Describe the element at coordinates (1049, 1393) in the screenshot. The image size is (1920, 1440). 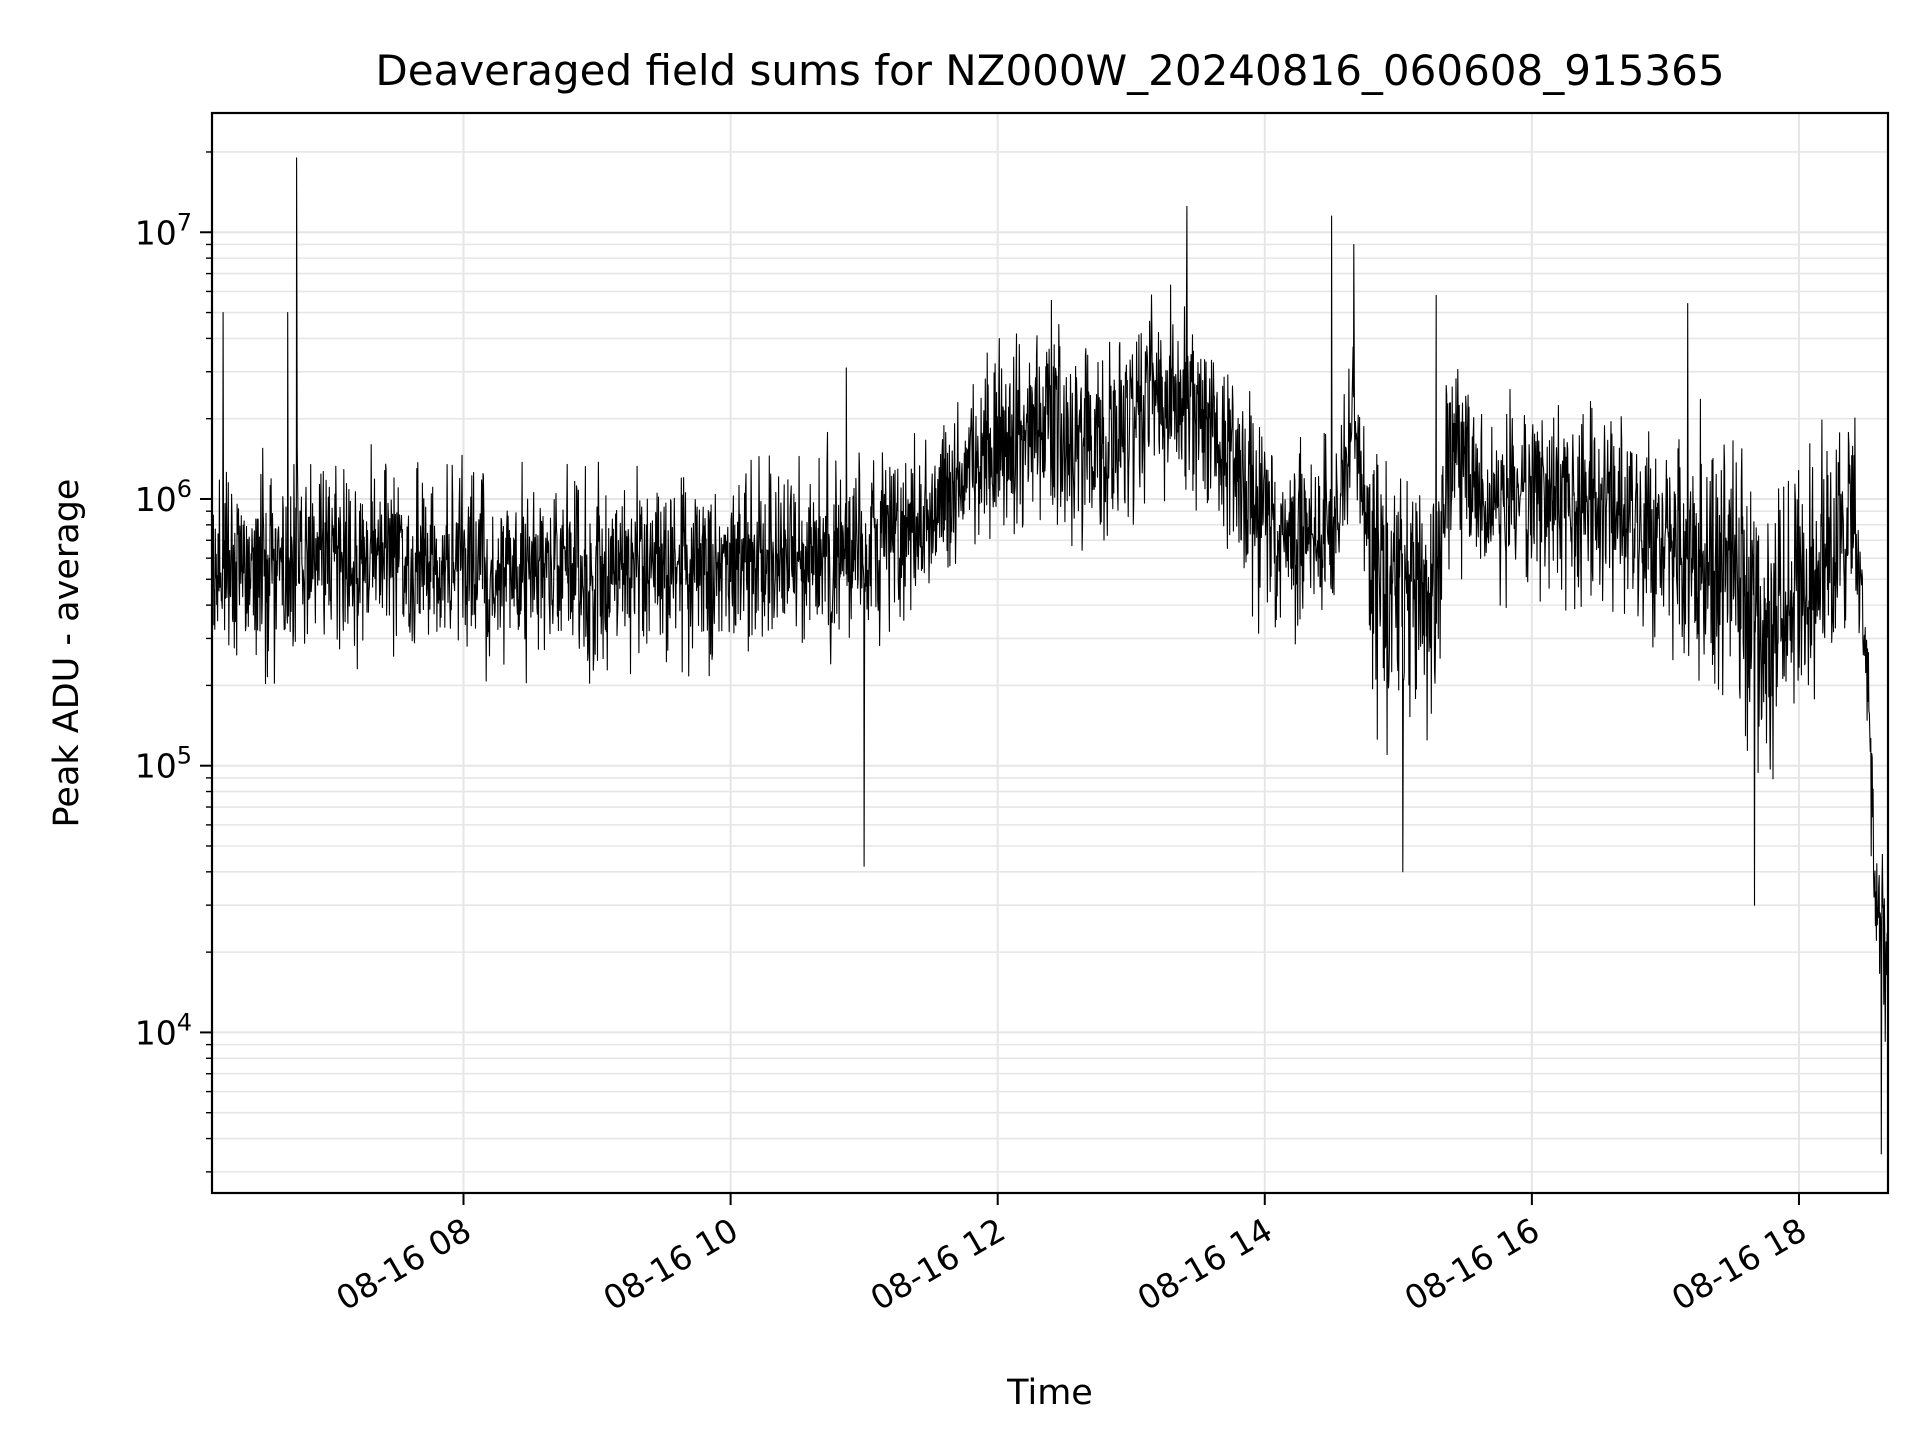
I see `x-axis-label: Time` at that location.